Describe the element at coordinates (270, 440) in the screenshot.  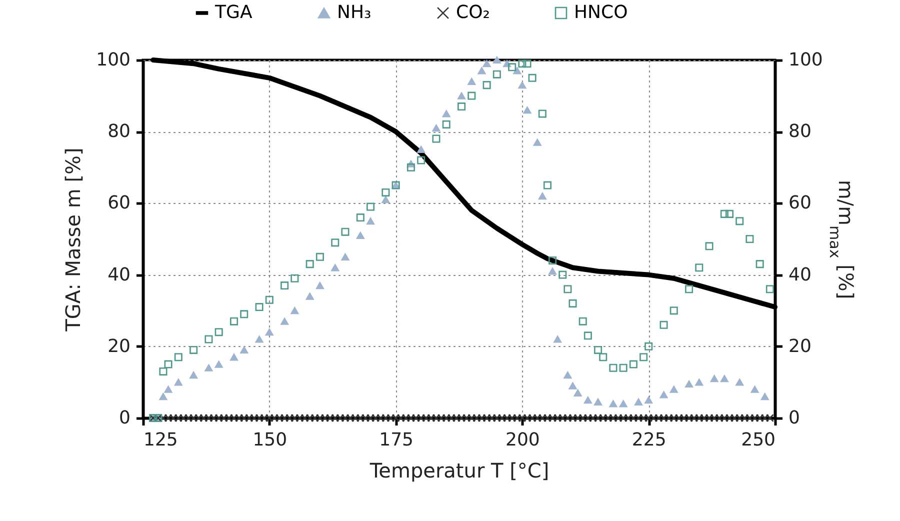
I see `x-tick-label: 150` at that location.